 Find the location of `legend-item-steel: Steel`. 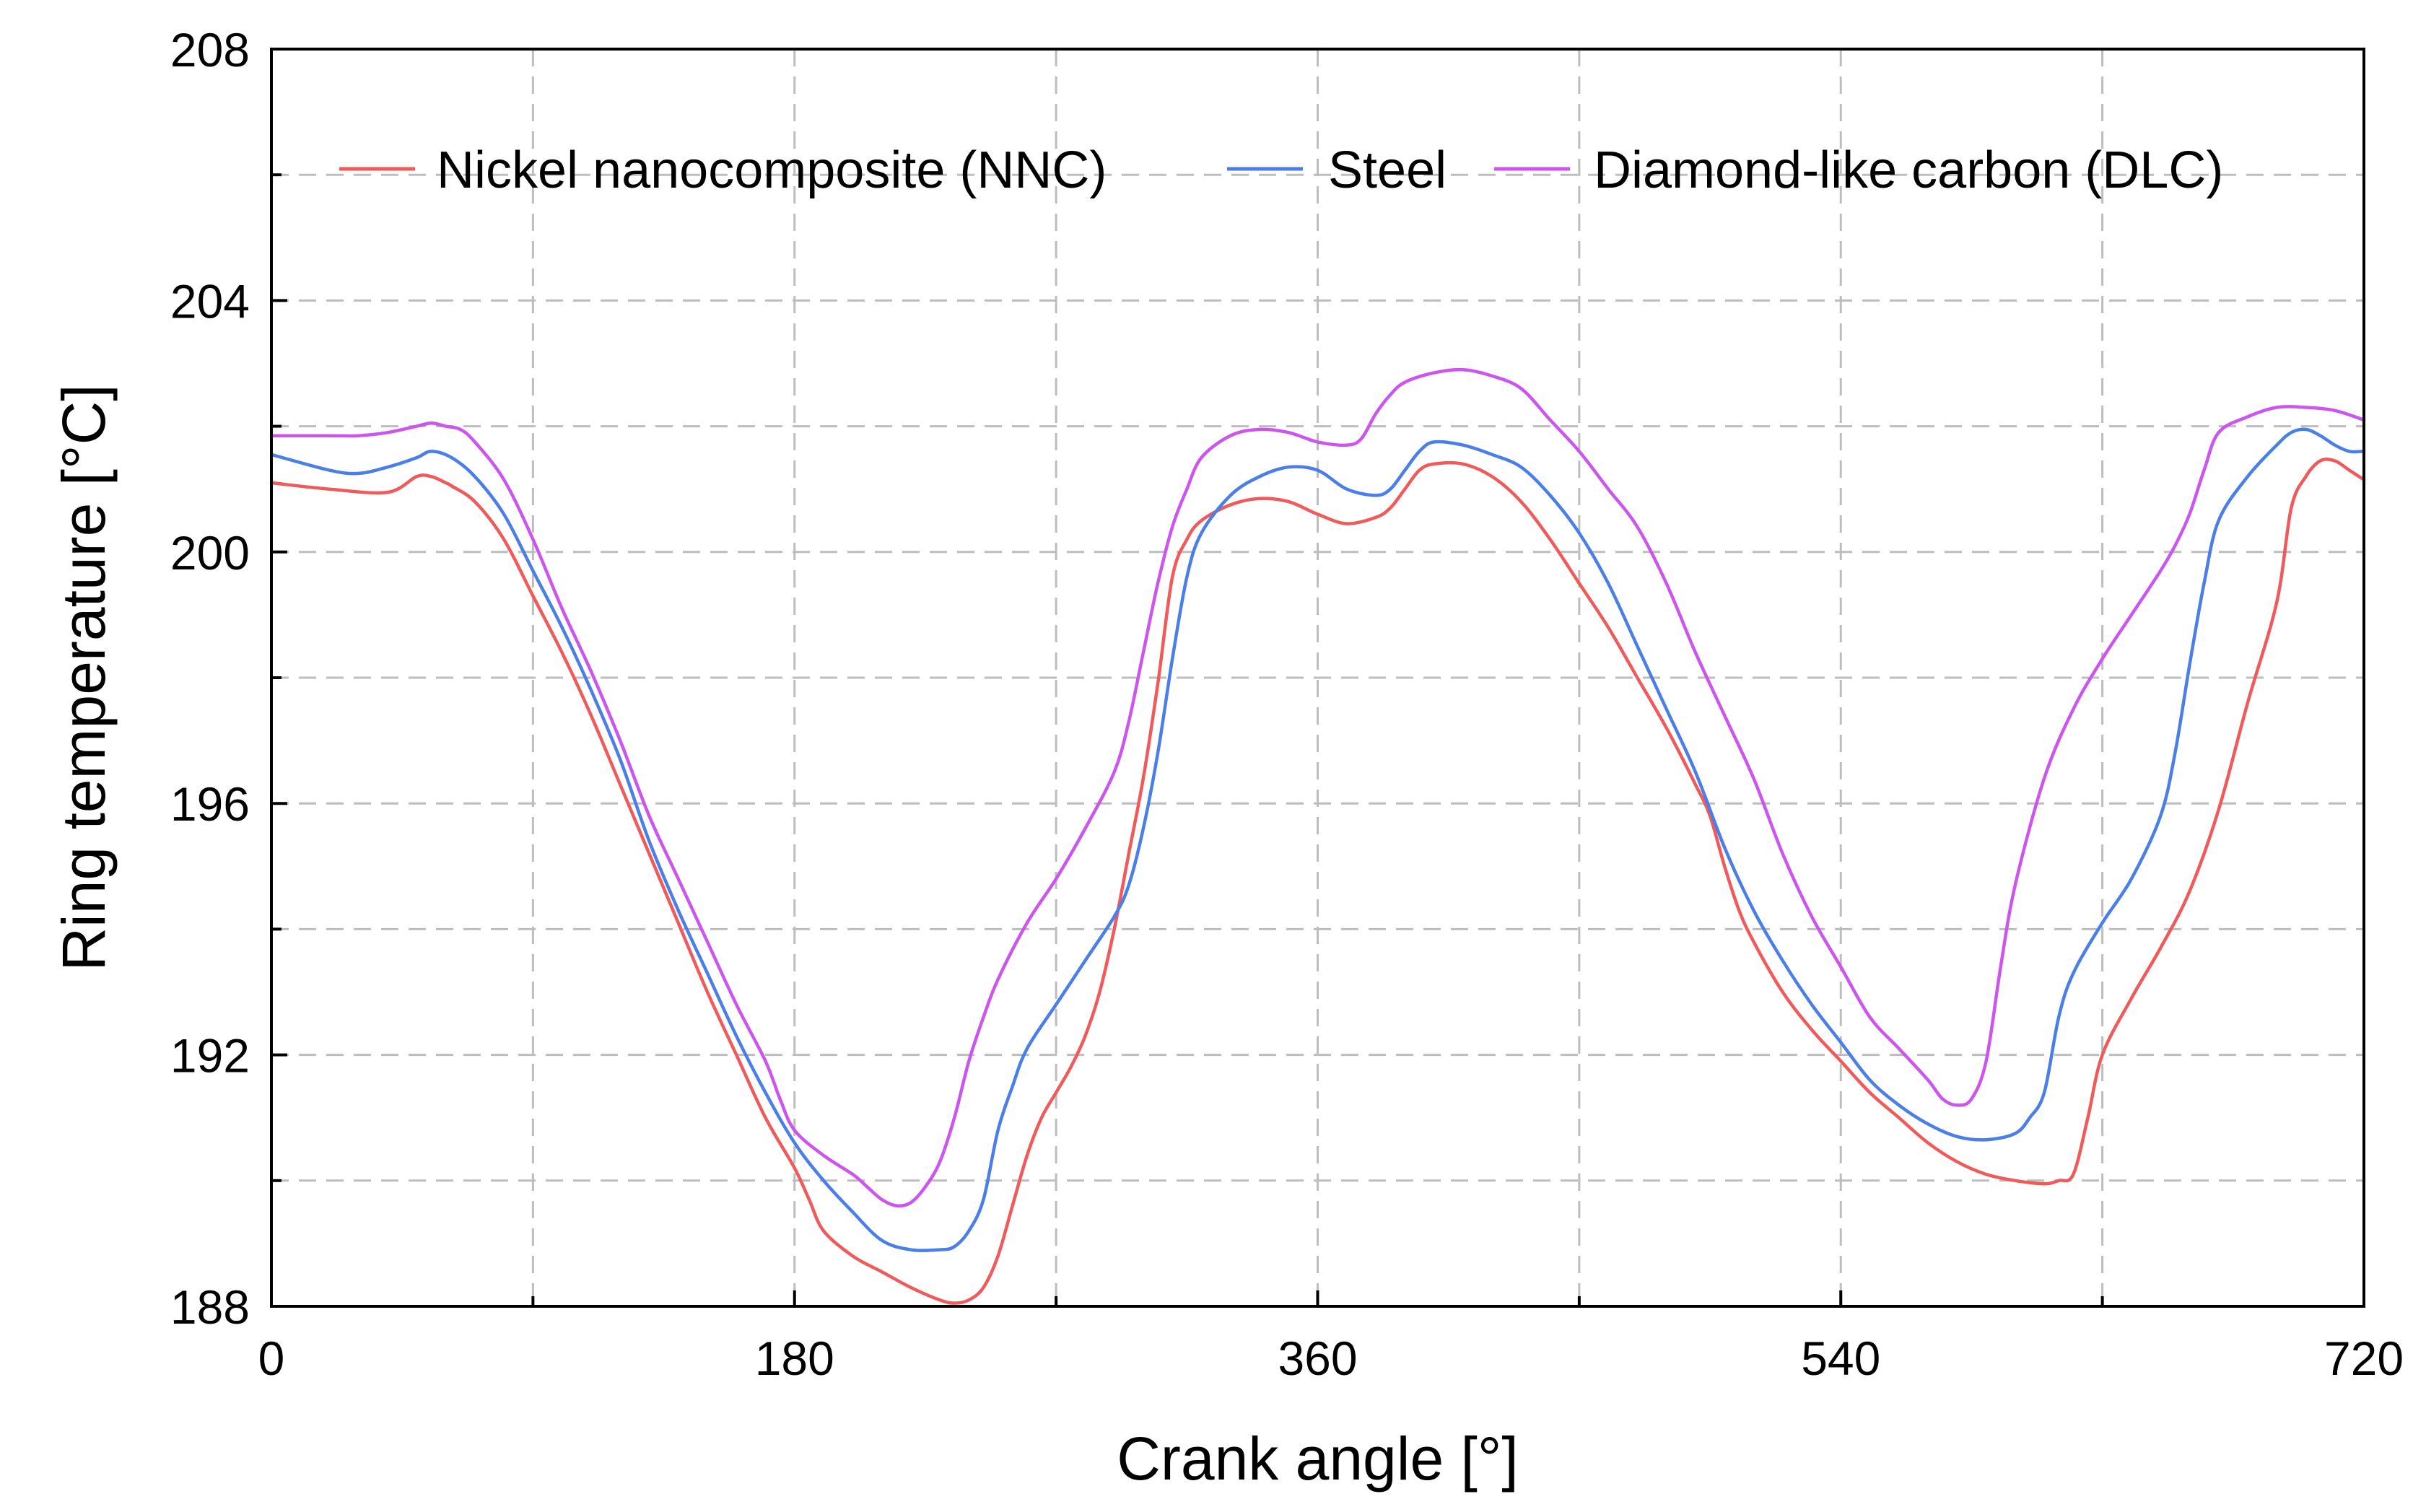

legend-item-steel: Steel is located at coordinates (1337, 170).